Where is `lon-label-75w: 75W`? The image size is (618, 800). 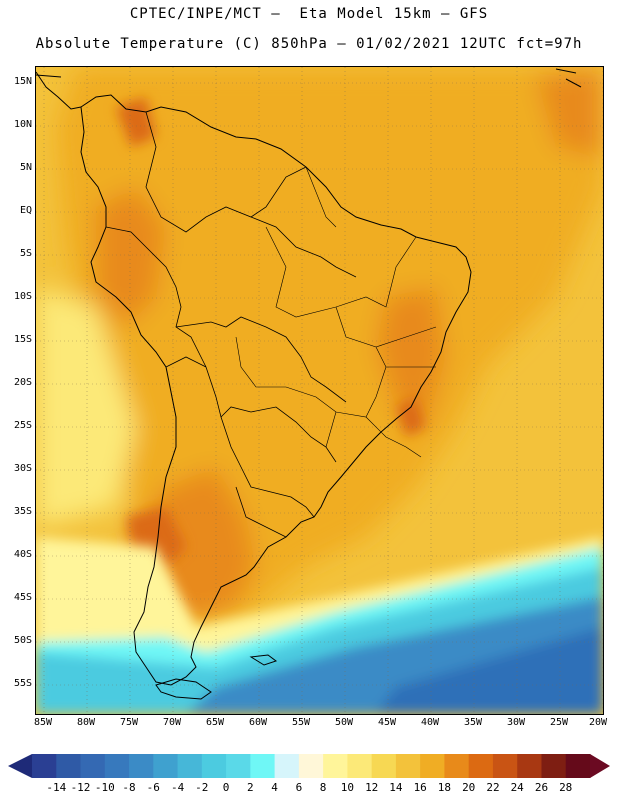
lon-label-75w: 75W is located at coordinates (129, 722).